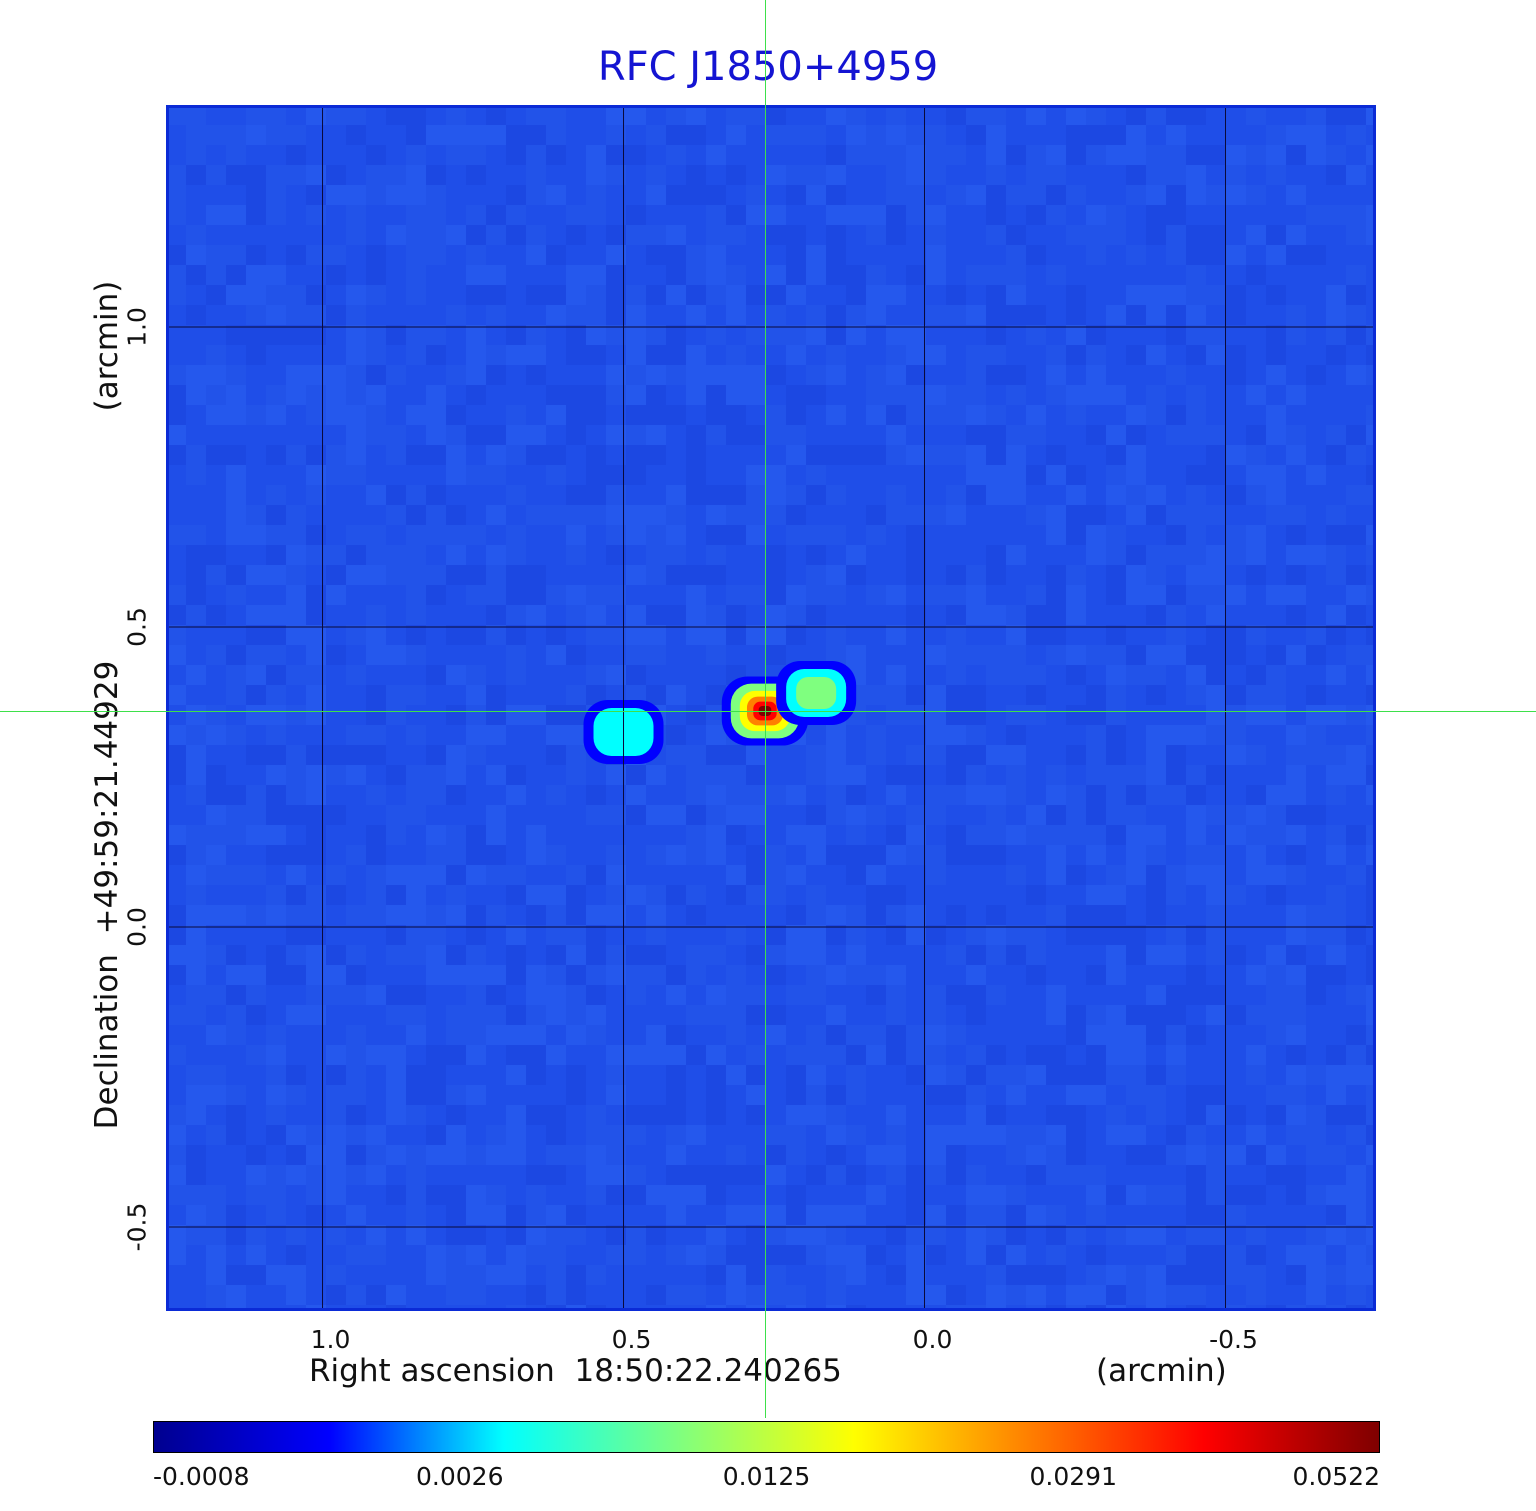  Describe the element at coordinates (107, 895) in the screenshot. I see `y-axis-label: Declination +49:59:21.44929` at that location.